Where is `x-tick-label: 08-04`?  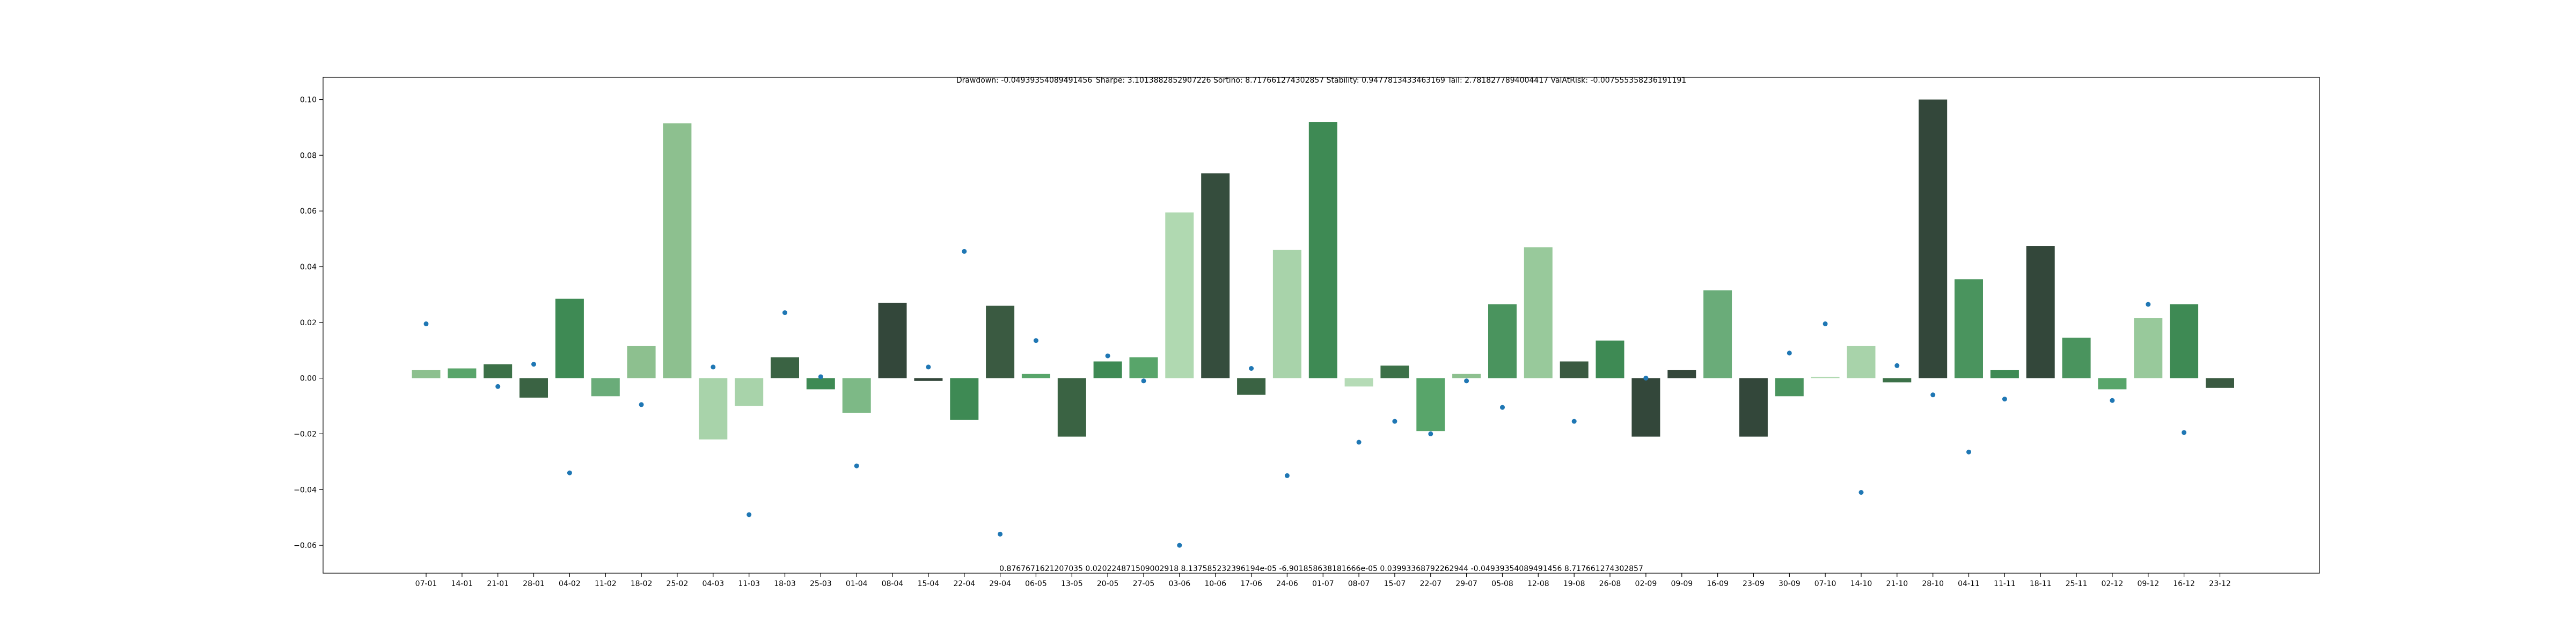
x-tick-label: 08-04 is located at coordinates (893, 584).